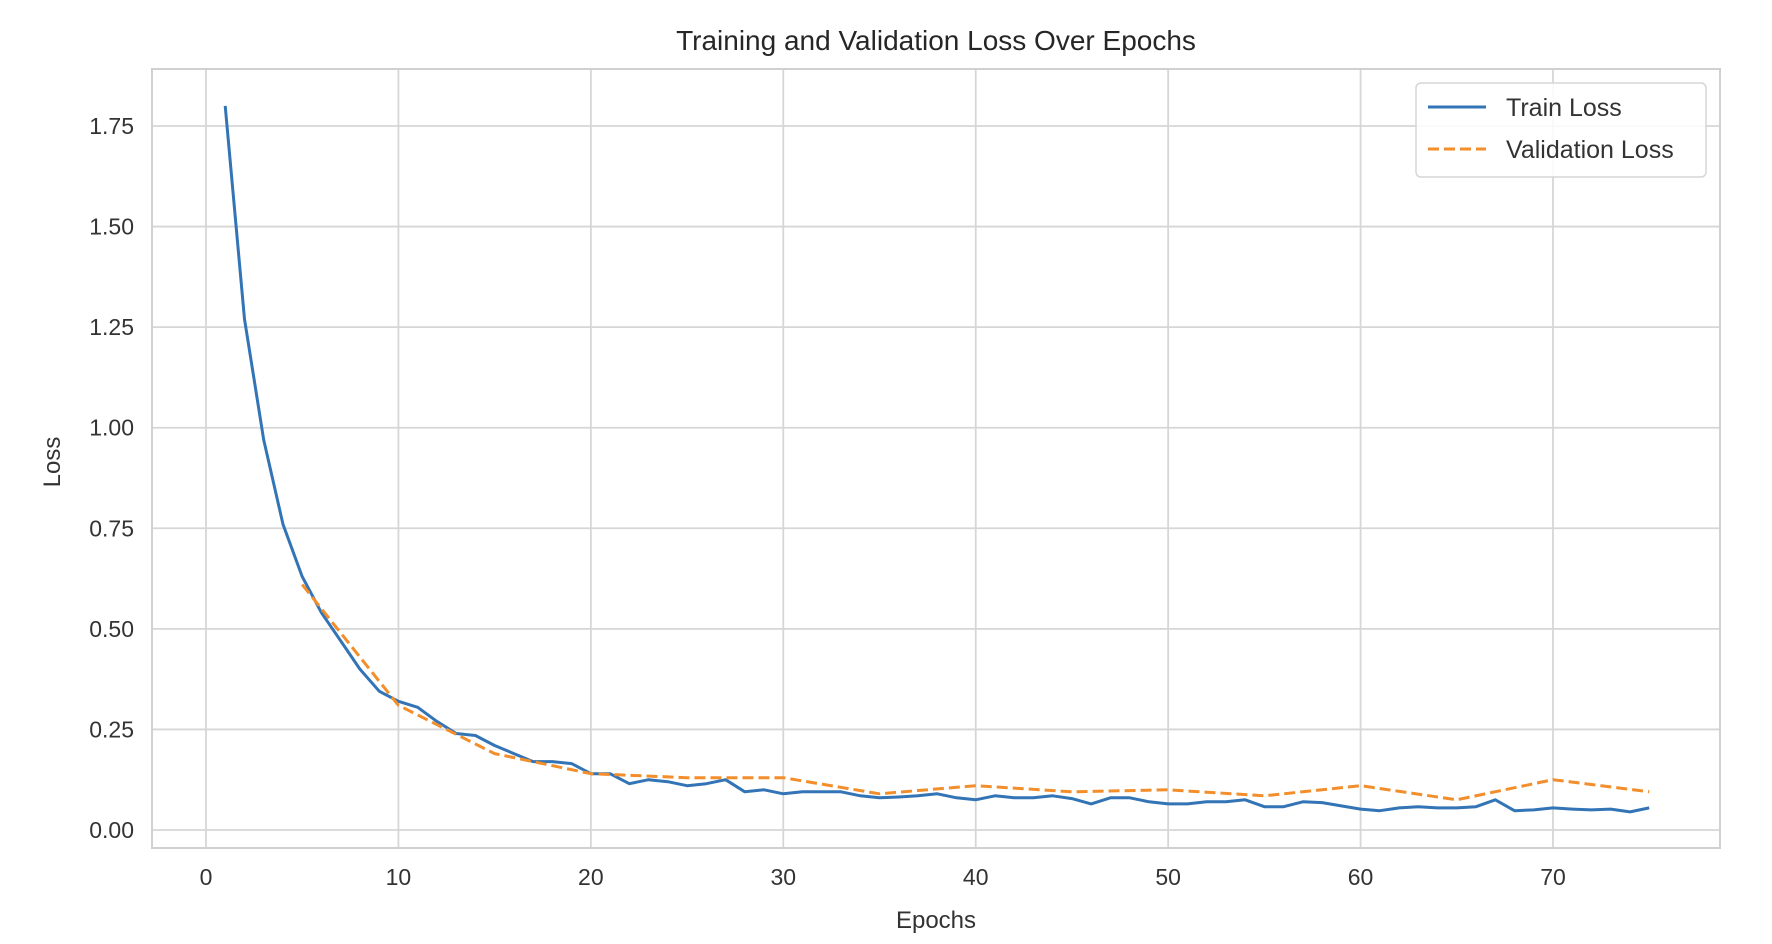 The image size is (1772, 944). I want to click on y-tick-label: 0.50, so click(111, 629).